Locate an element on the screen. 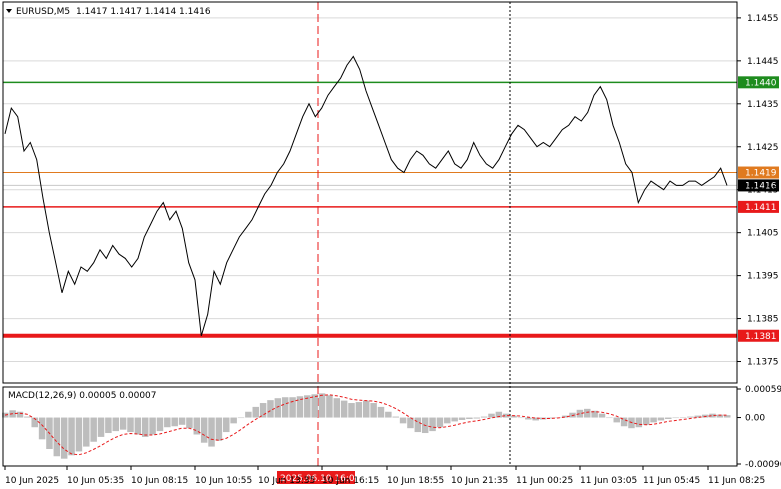  x-tick-label: 11 Jun 00:25 is located at coordinates (544, 481).